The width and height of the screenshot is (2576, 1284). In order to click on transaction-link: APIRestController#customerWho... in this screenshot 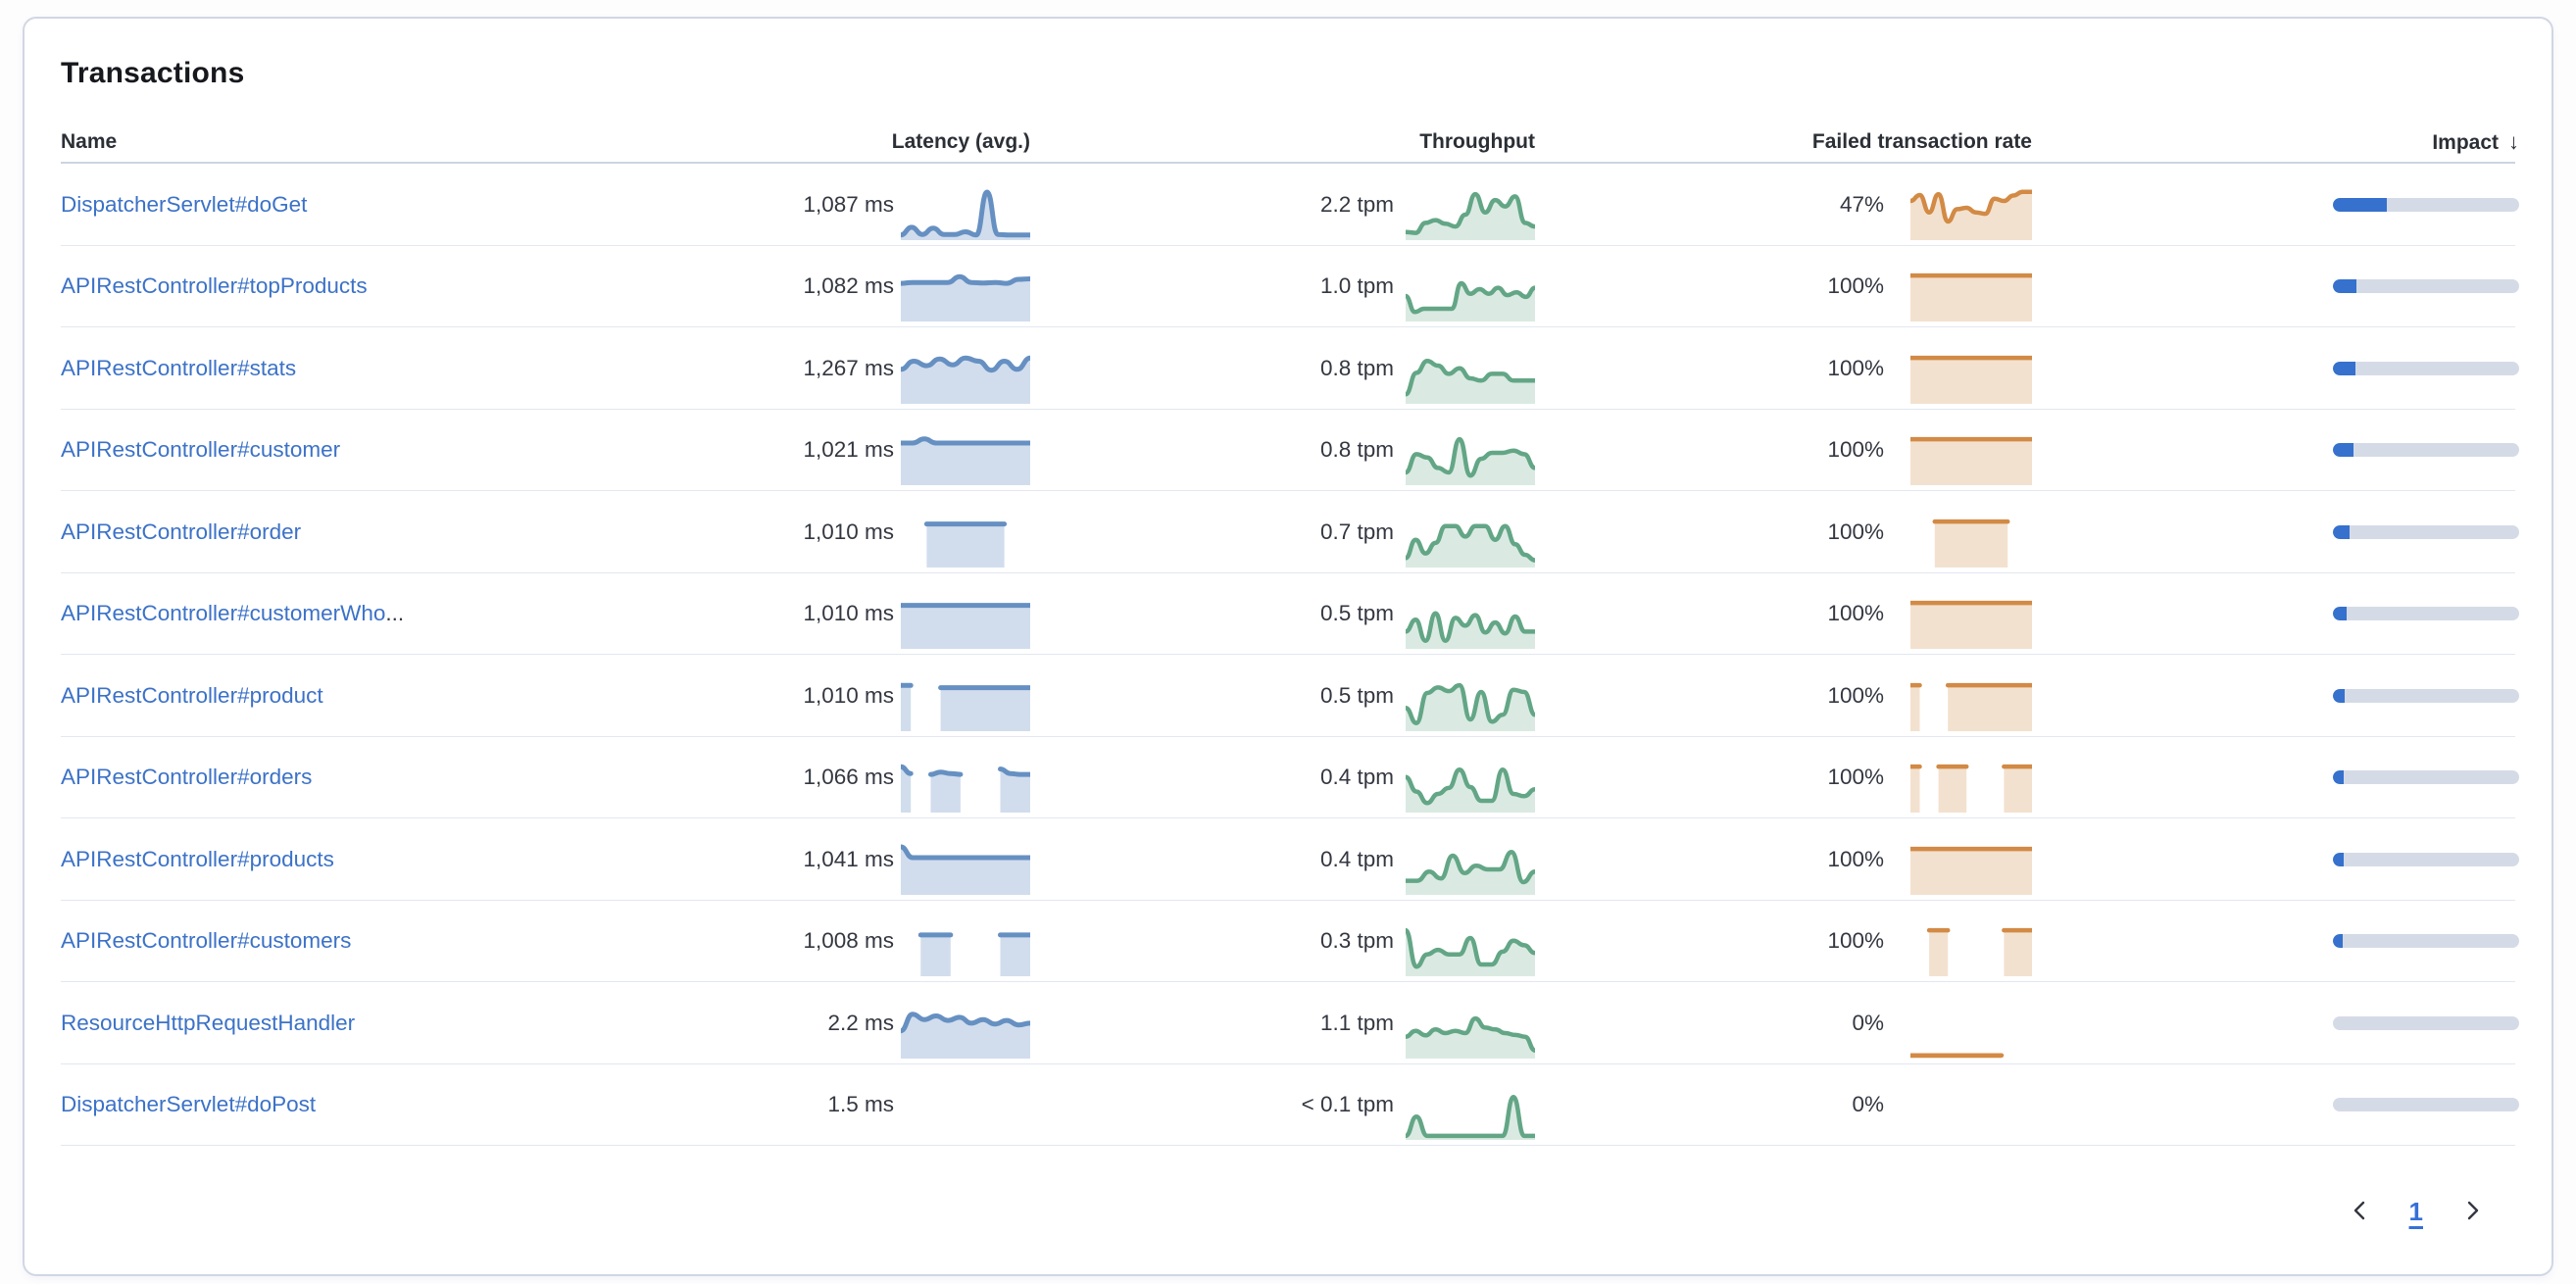, I will do `click(399, 613)`.